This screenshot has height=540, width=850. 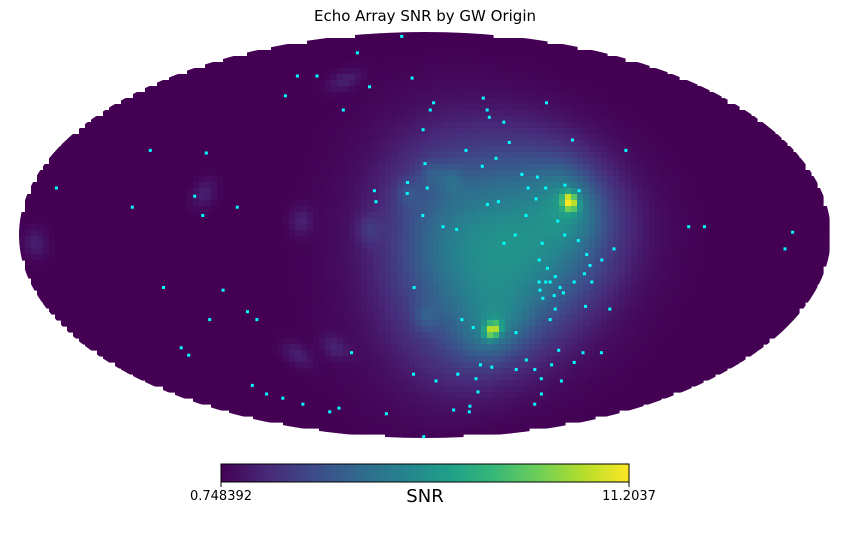 I want to click on heatmap-cell-1984, so click(x=526, y=161).